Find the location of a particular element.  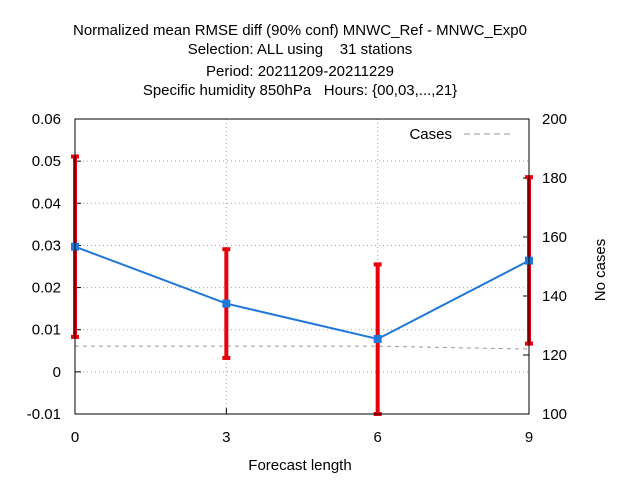

y-tick-label: 0.06 is located at coordinates (46, 119).